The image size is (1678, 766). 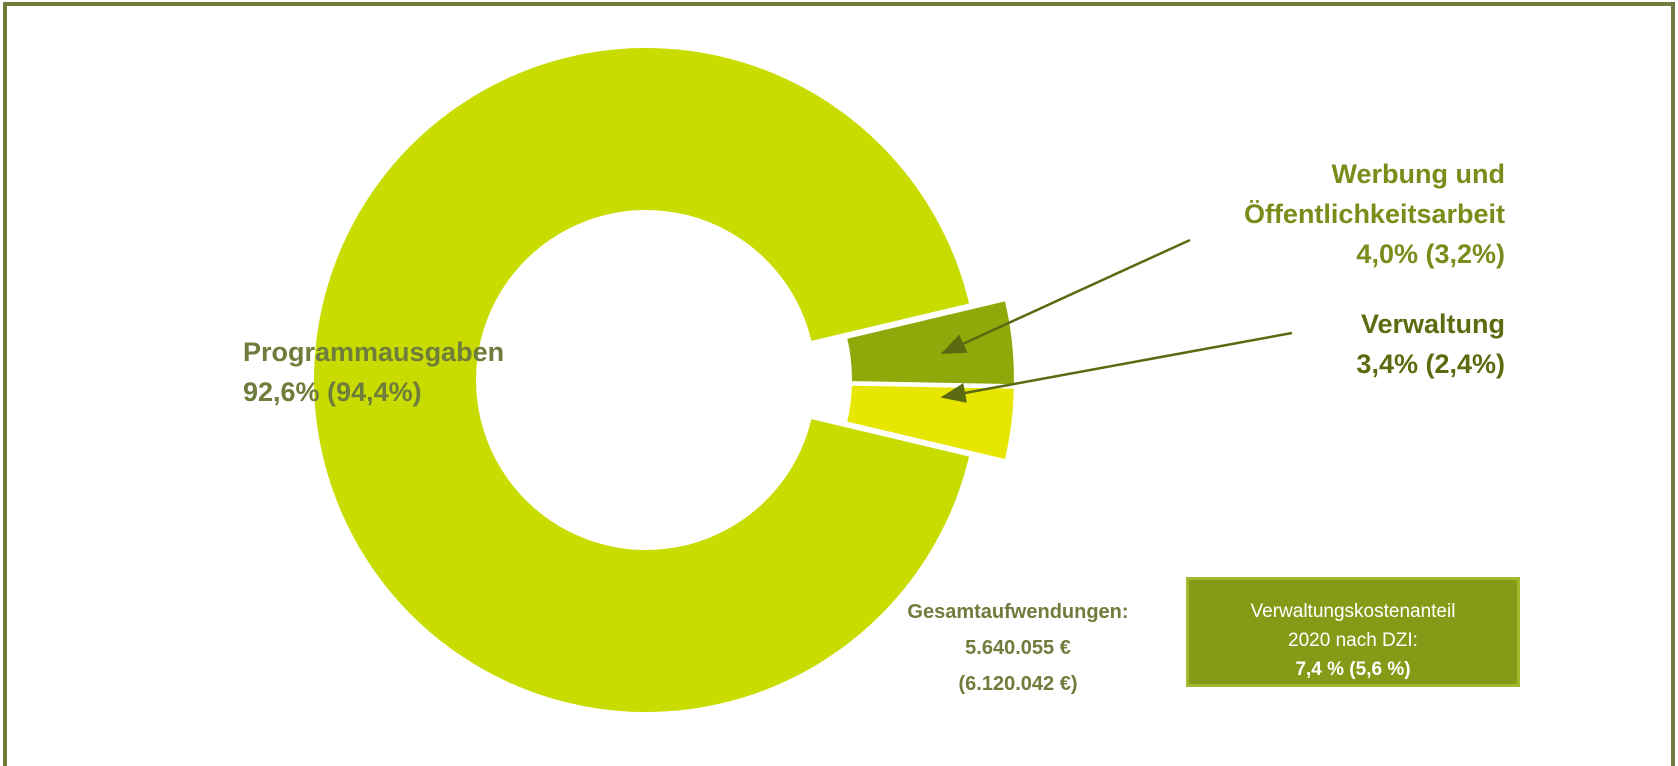 I want to click on annotation: (6.120.042 €), so click(x=1018, y=684).